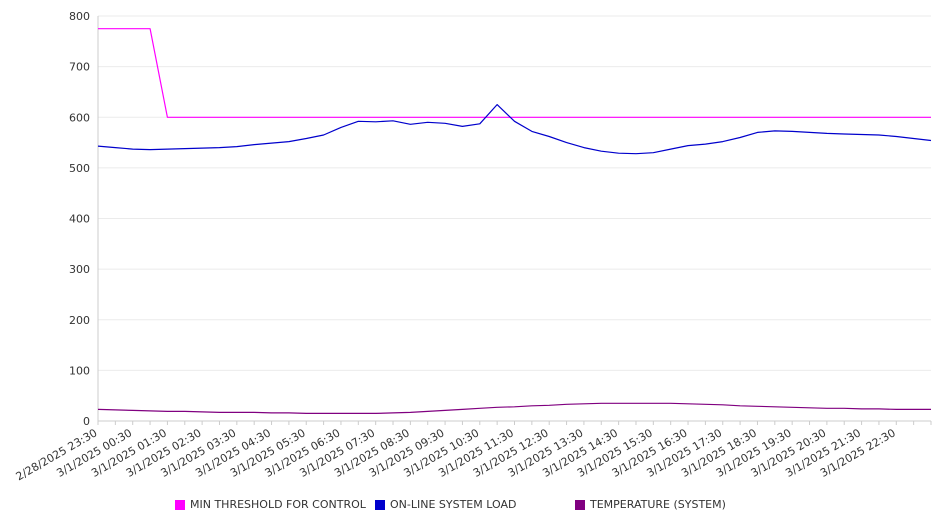  I want to click on y-tick-label-600: 600, so click(79, 117).